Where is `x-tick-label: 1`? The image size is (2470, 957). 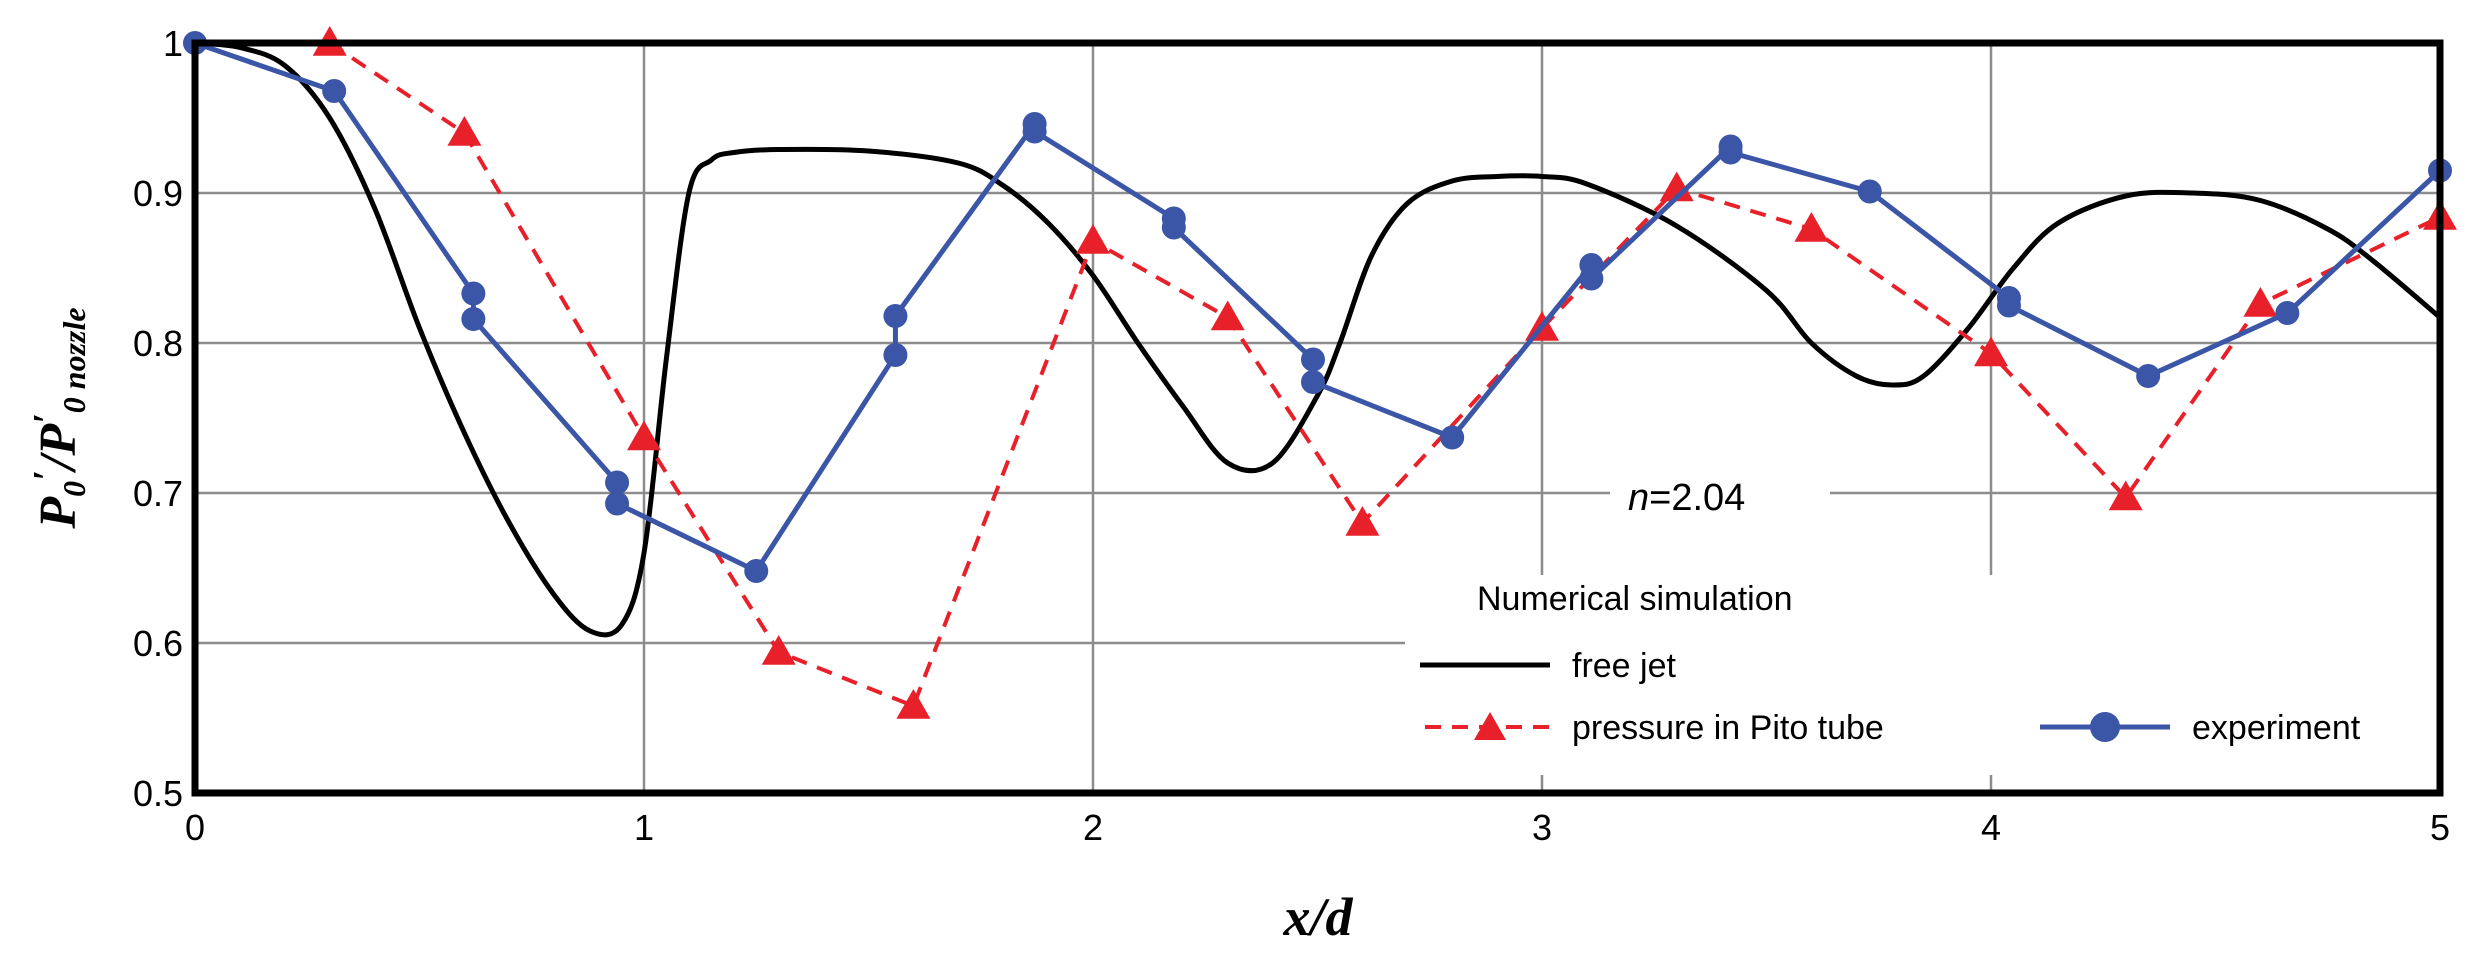 x-tick-label: 1 is located at coordinates (644, 827).